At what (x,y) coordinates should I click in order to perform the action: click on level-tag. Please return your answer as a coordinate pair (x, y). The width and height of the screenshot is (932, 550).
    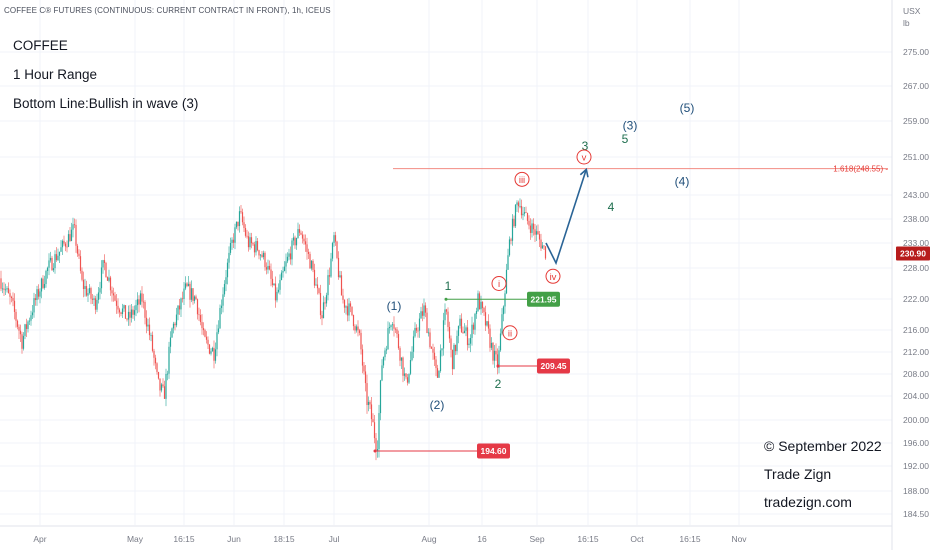
    Looking at the image, I should click on (493, 451).